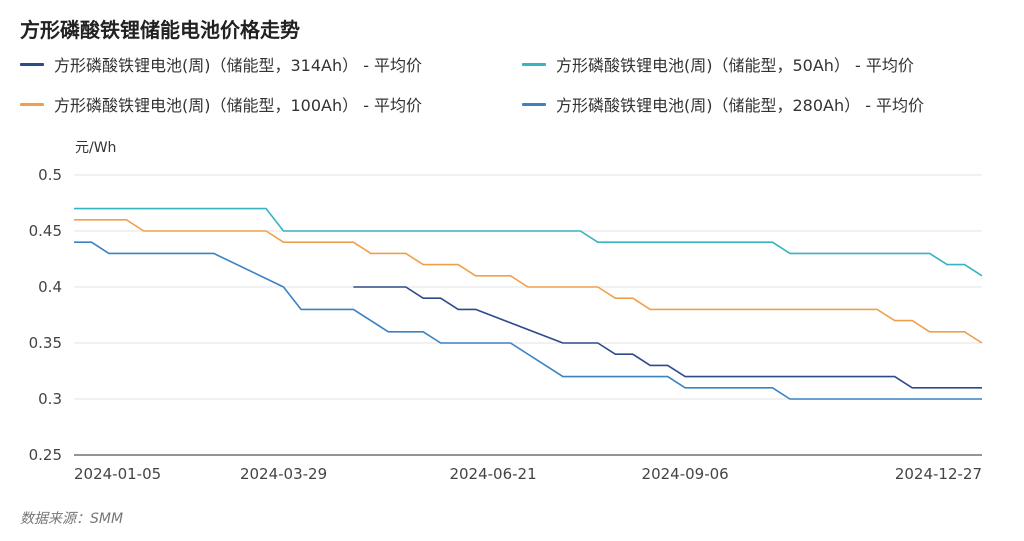 This screenshot has width=1024, height=541. What do you see at coordinates (283, 474) in the screenshot?
I see `x-tick-label: 2024-03-29` at bounding box center [283, 474].